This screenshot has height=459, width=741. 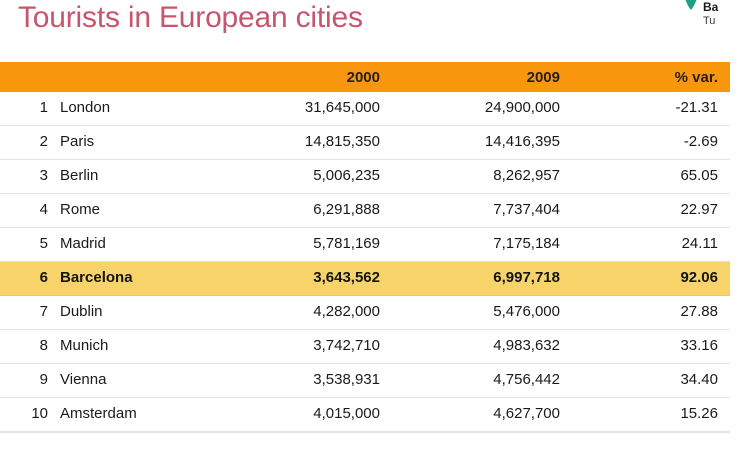 What do you see at coordinates (699, 243) in the screenshot?
I see `cell-variation: 24.11` at bounding box center [699, 243].